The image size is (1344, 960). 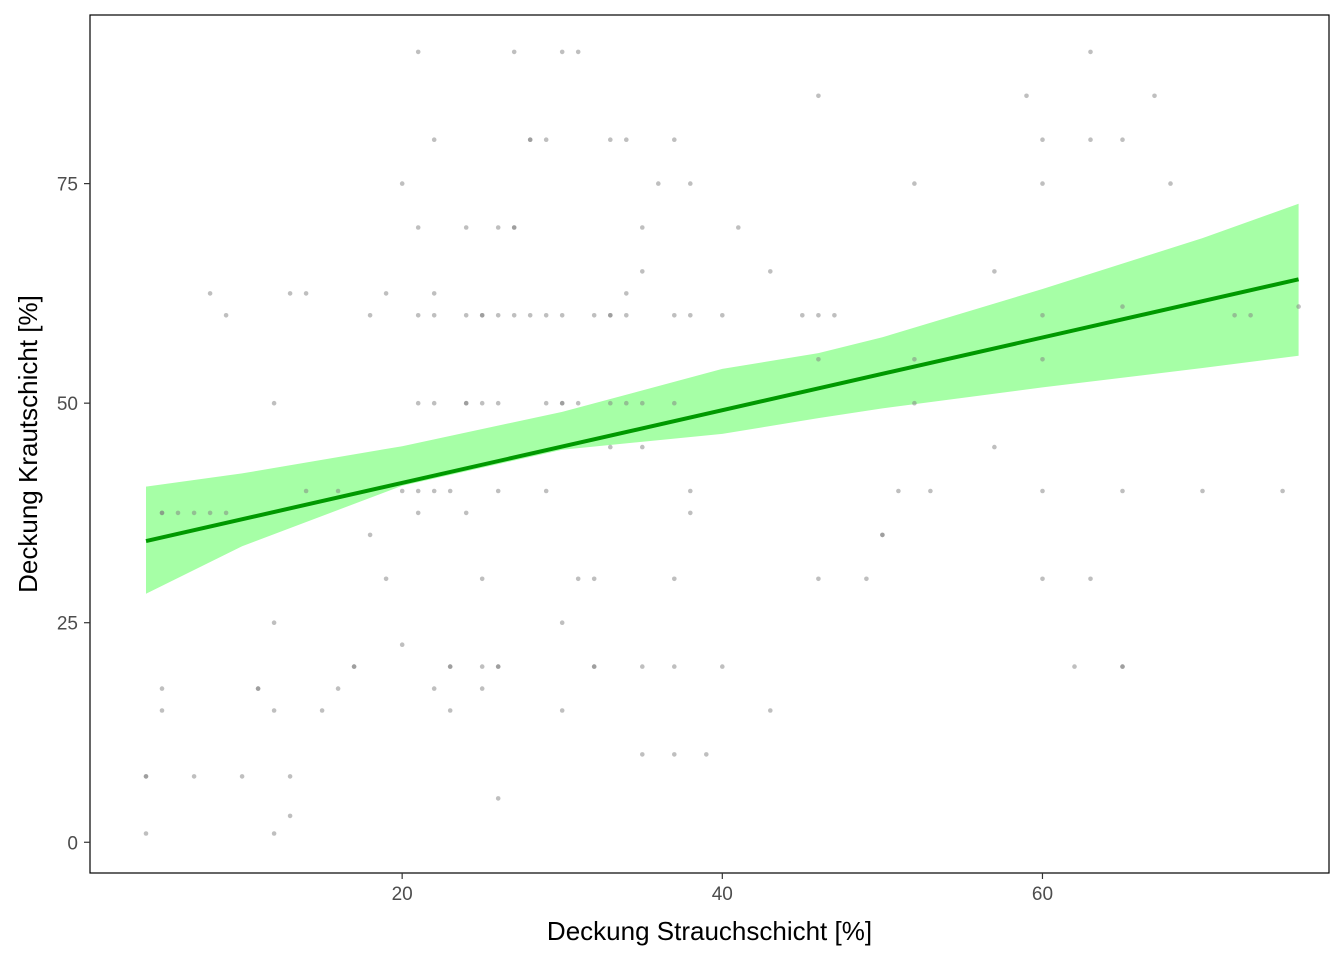 What do you see at coordinates (709, 931) in the screenshot?
I see `x-axis-title: Deckung Strauchschicht [%]` at bounding box center [709, 931].